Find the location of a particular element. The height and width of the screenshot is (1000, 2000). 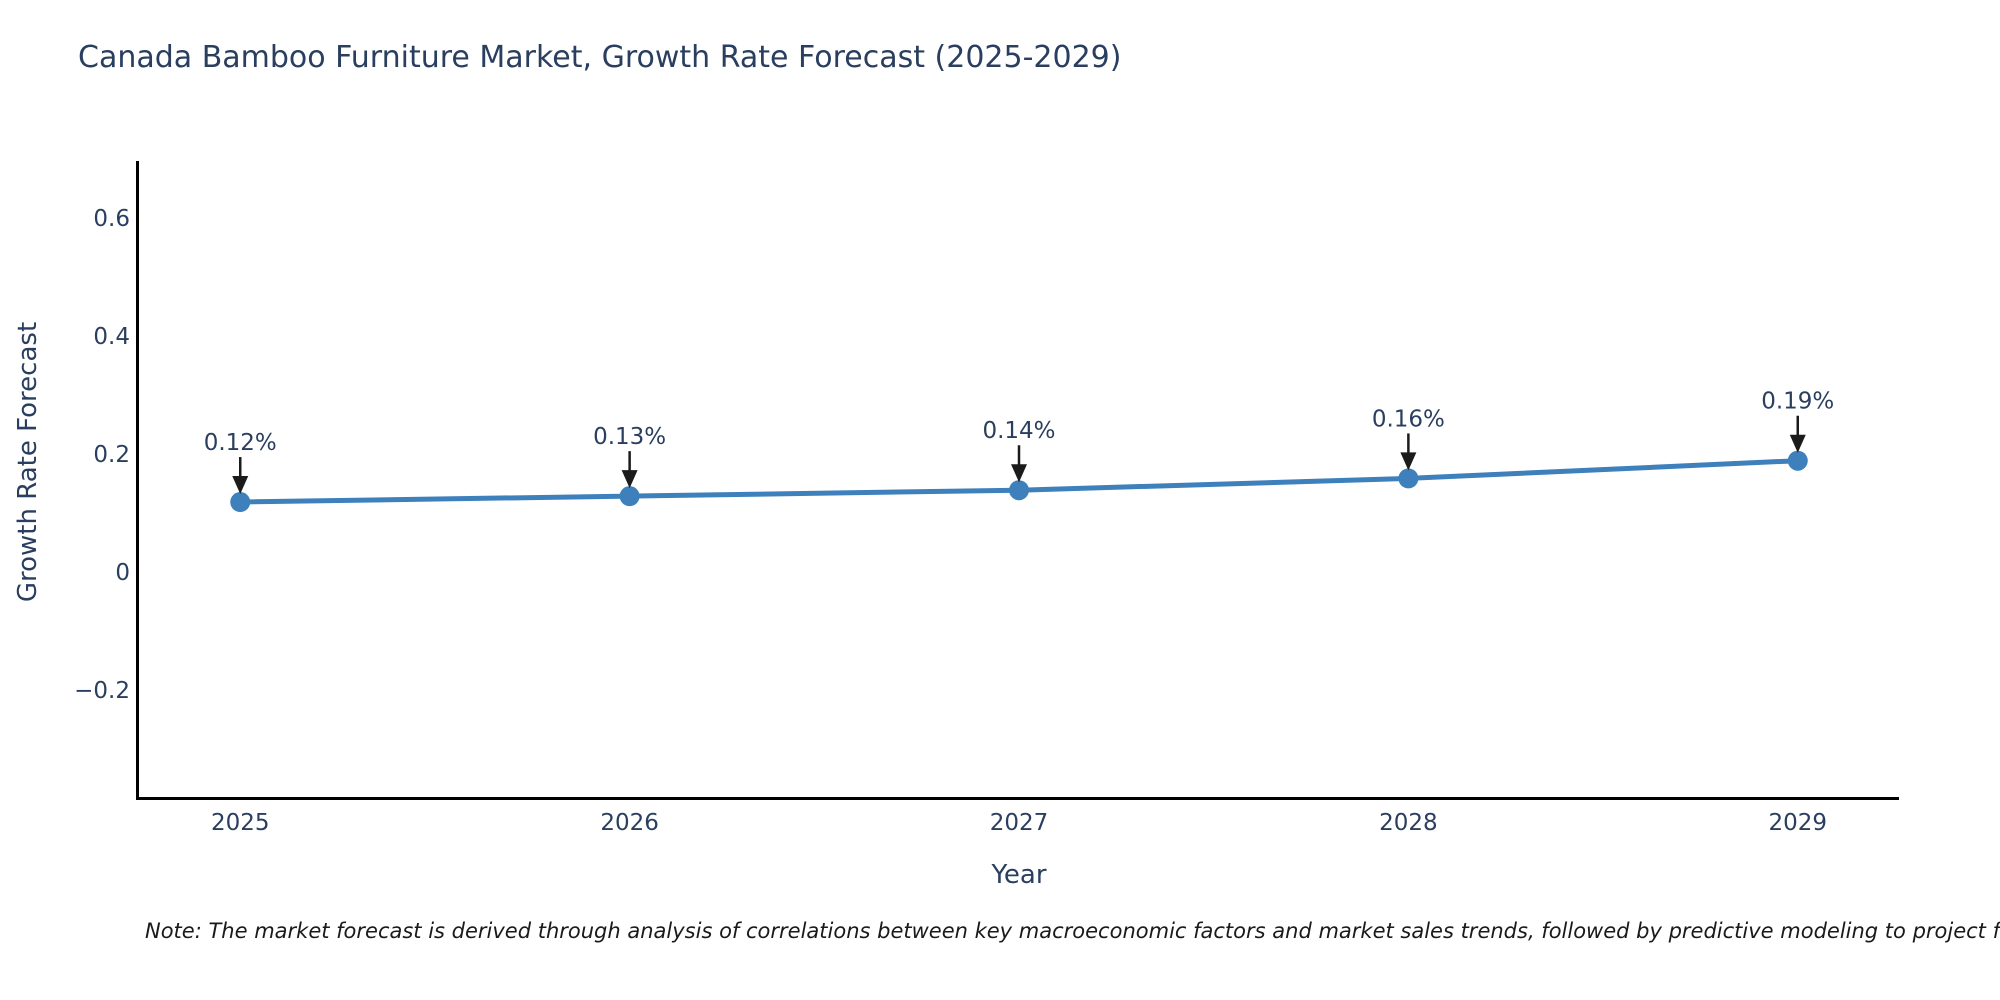

x-tick-label: 2027 is located at coordinates (1019, 823).